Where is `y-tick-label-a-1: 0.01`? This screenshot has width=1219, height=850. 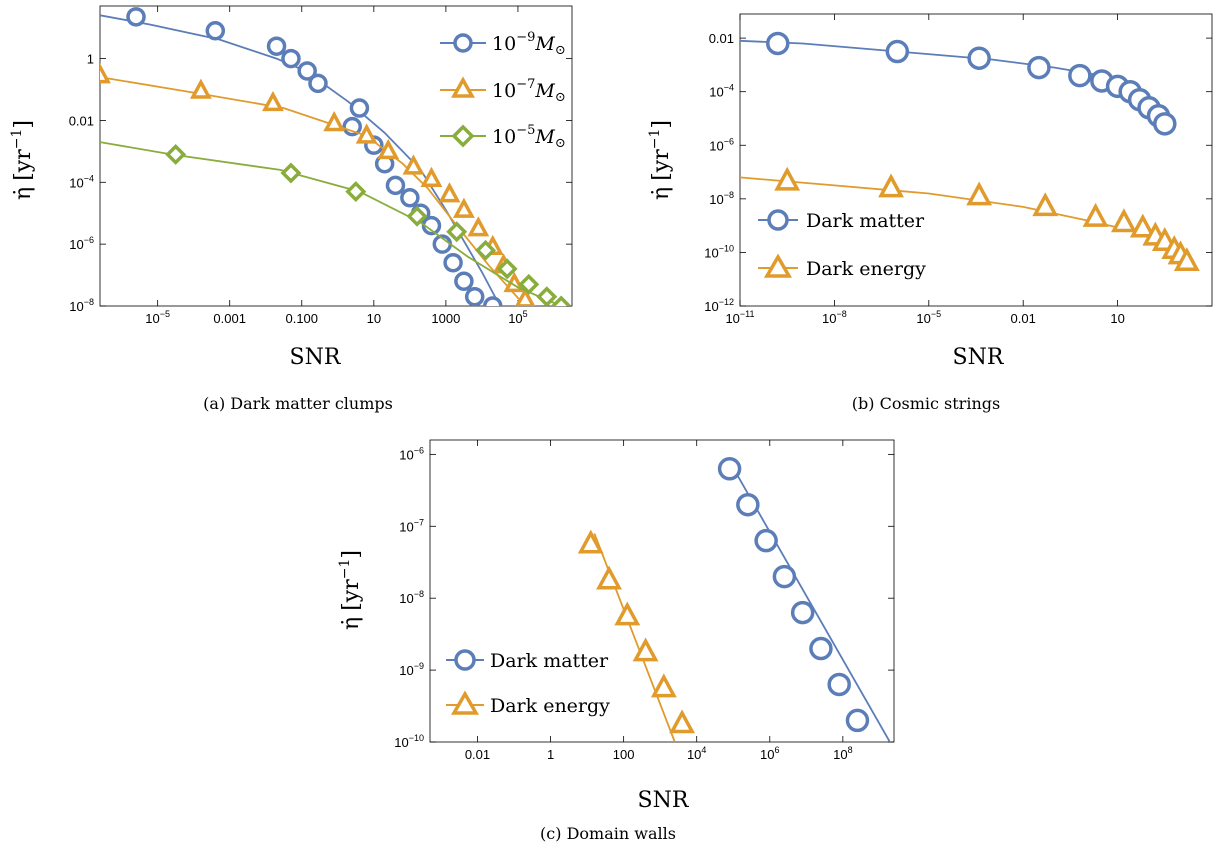
y-tick-label-a-1: 0.01 is located at coordinates (81, 120).